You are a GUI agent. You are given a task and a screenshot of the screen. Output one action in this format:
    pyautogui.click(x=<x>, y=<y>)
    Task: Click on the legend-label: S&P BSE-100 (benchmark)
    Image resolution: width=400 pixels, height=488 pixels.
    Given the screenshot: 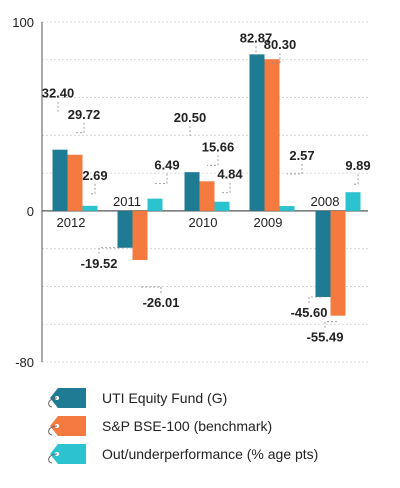 What is the action you would take?
    pyautogui.click(x=187, y=426)
    